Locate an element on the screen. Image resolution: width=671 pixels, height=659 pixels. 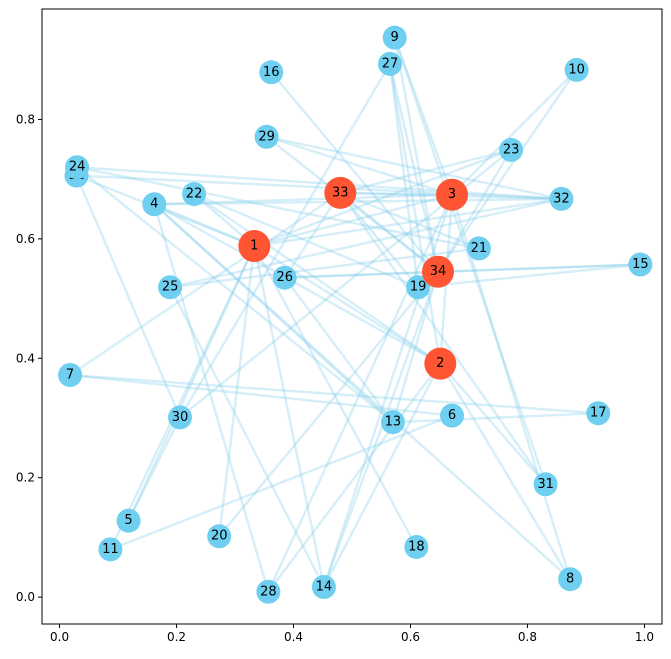
node-label-31: 31 is located at coordinates (545, 484).